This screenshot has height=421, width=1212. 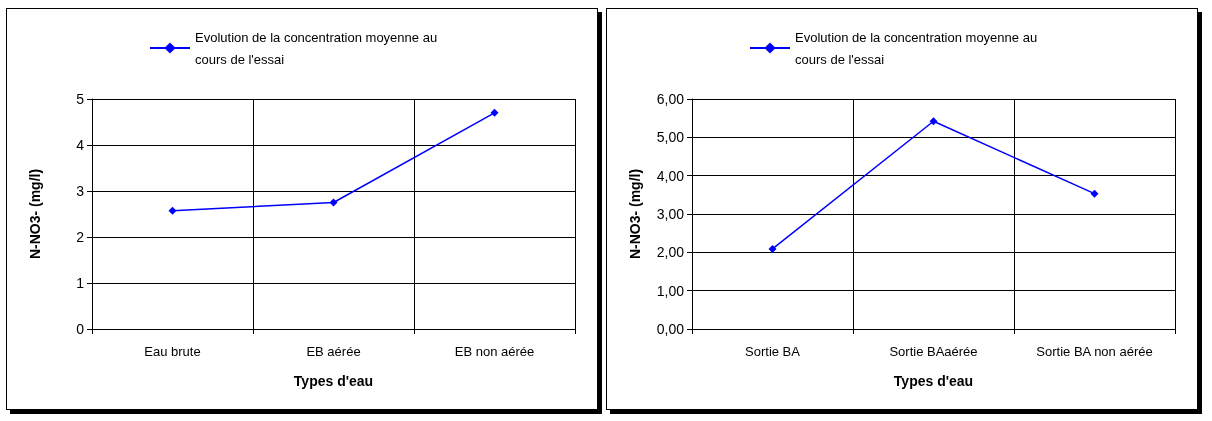 What do you see at coordinates (80, 329) in the screenshot?
I see `y-tick-label: 0` at bounding box center [80, 329].